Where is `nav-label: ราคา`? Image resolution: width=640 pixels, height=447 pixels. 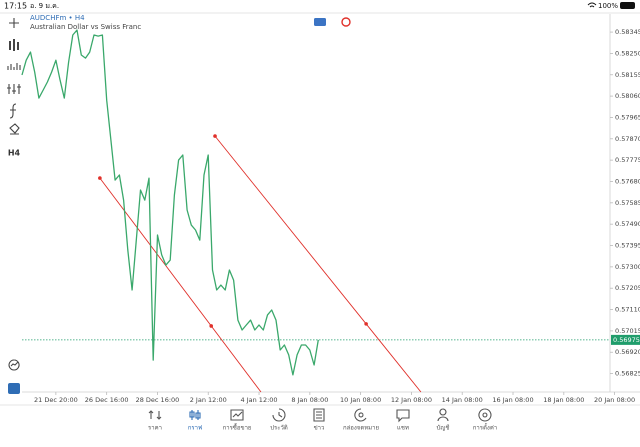 nav-label: ราคา is located at coordinates (155, 428).